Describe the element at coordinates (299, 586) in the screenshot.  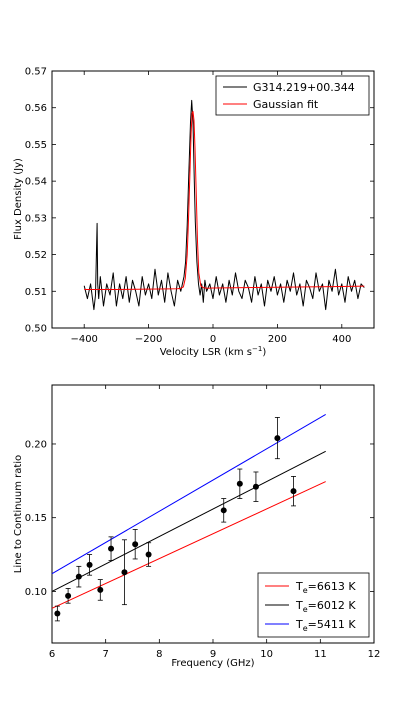
I see `ratio-legend-6613-main: T` at that location.